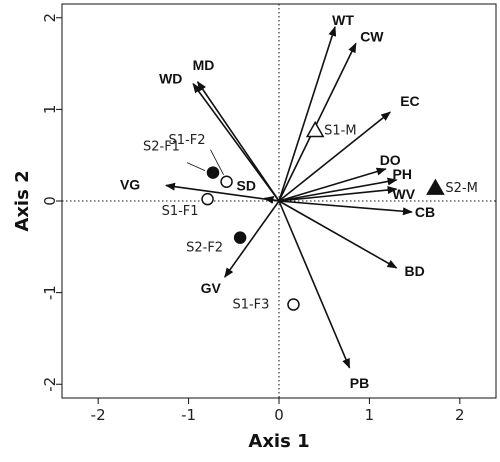 The height and width of the screenshot is (462, 500). What do you see at coordinates (211, 288) in the screenshot?
I see `vector-label-gv: GV` at bounding box center [211, 288].